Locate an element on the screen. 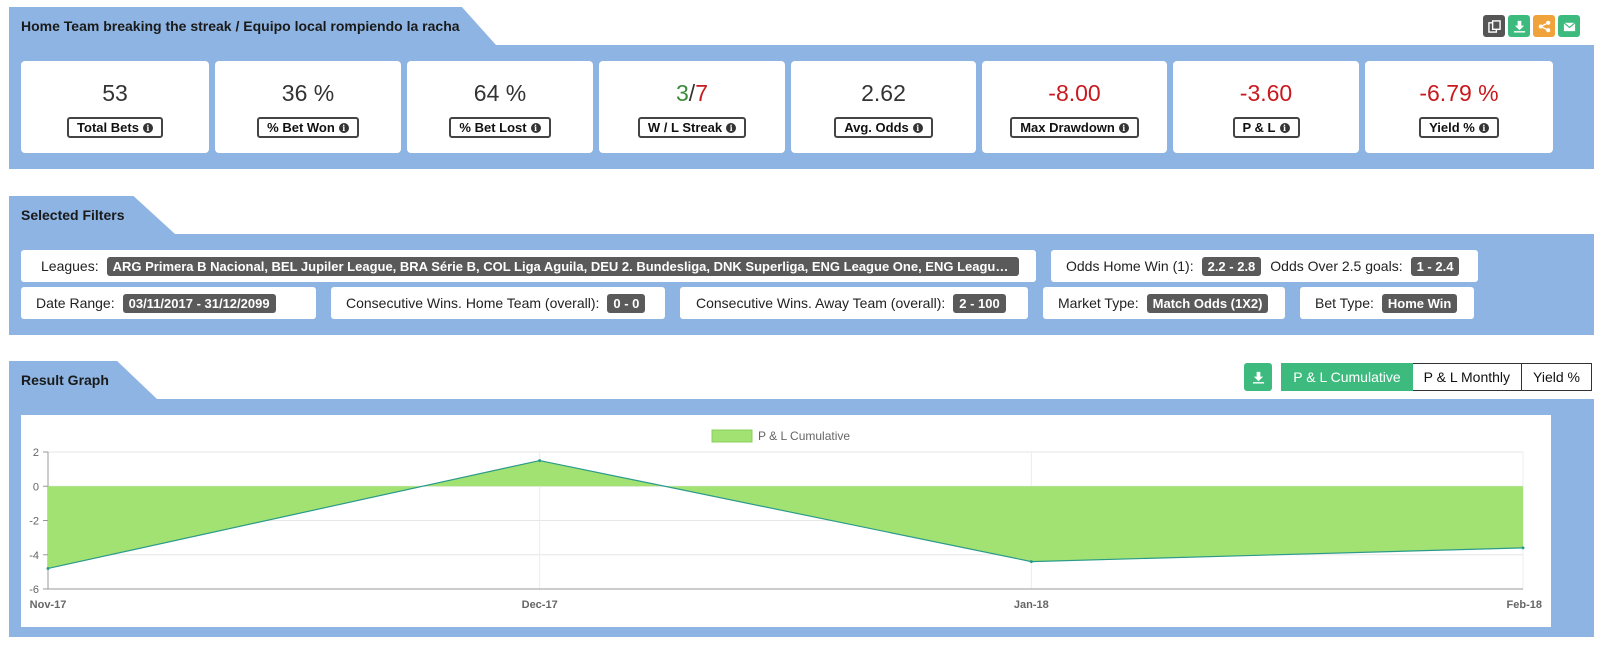 This screenshot has width=1600, height=653. filter-label: Market Type: is located at coordinates (1098, 303).